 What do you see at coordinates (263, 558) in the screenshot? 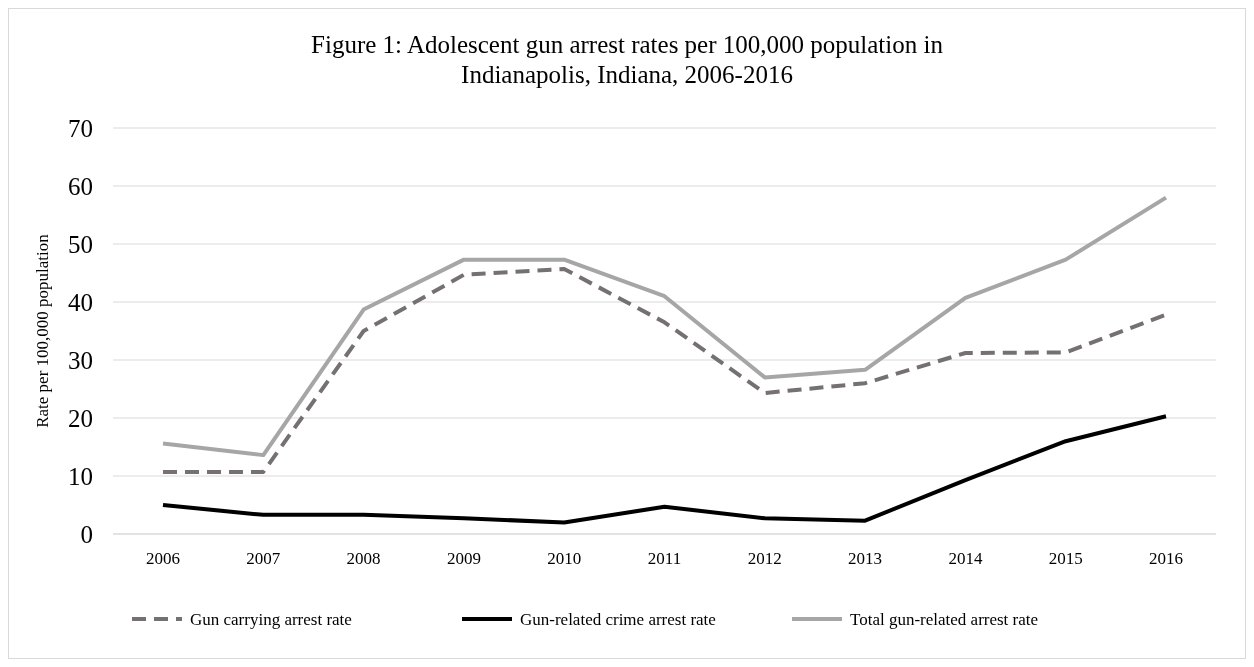
I see `x-tick-label: 2007` at bounding box center [263, 558].